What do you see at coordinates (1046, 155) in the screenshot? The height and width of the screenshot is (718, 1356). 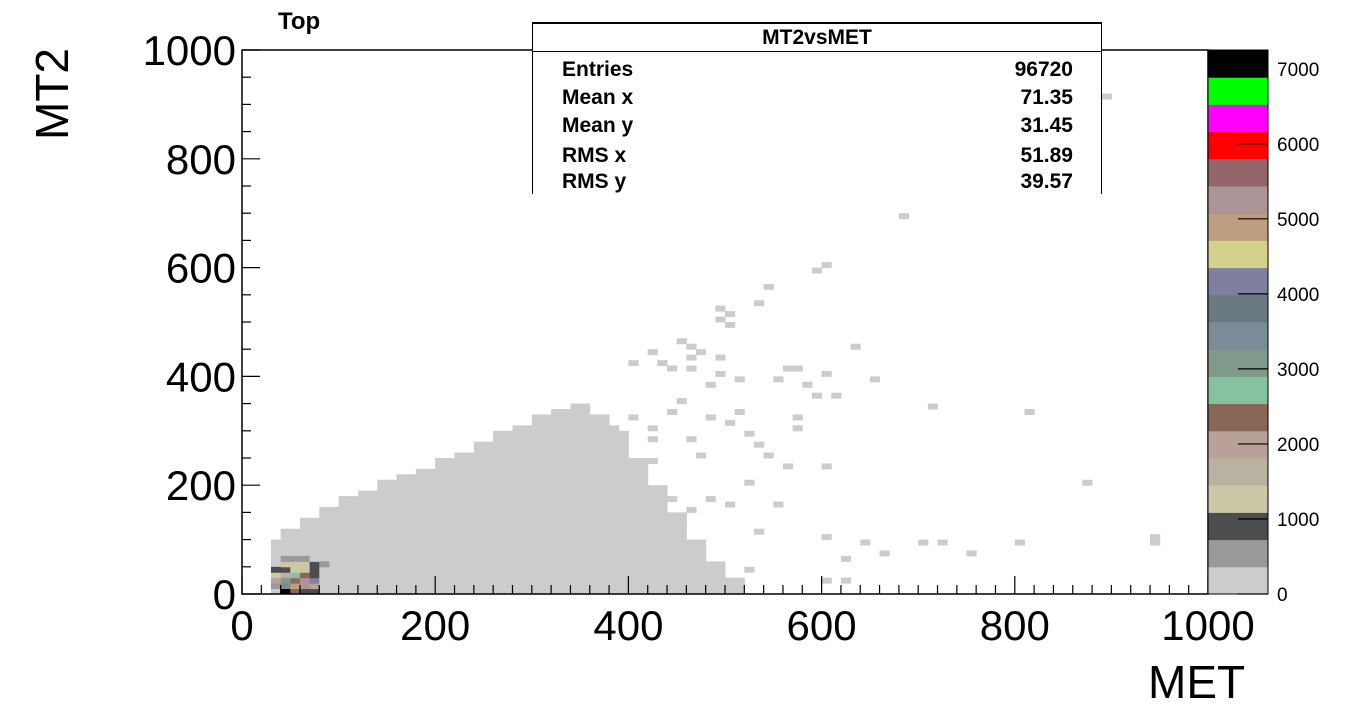 I see `stat-value-rms-x: 51.89` at bounding box center [1046, 155].